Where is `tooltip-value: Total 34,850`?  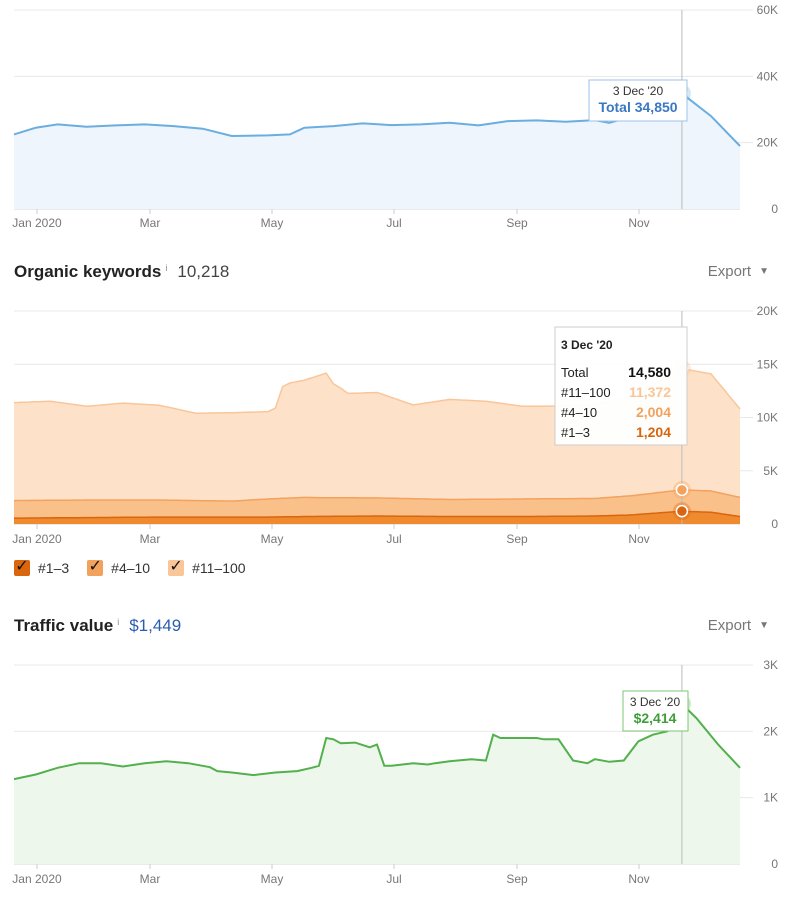
tooltip-value: Total 34,850 is located at coordinates (637, 107).